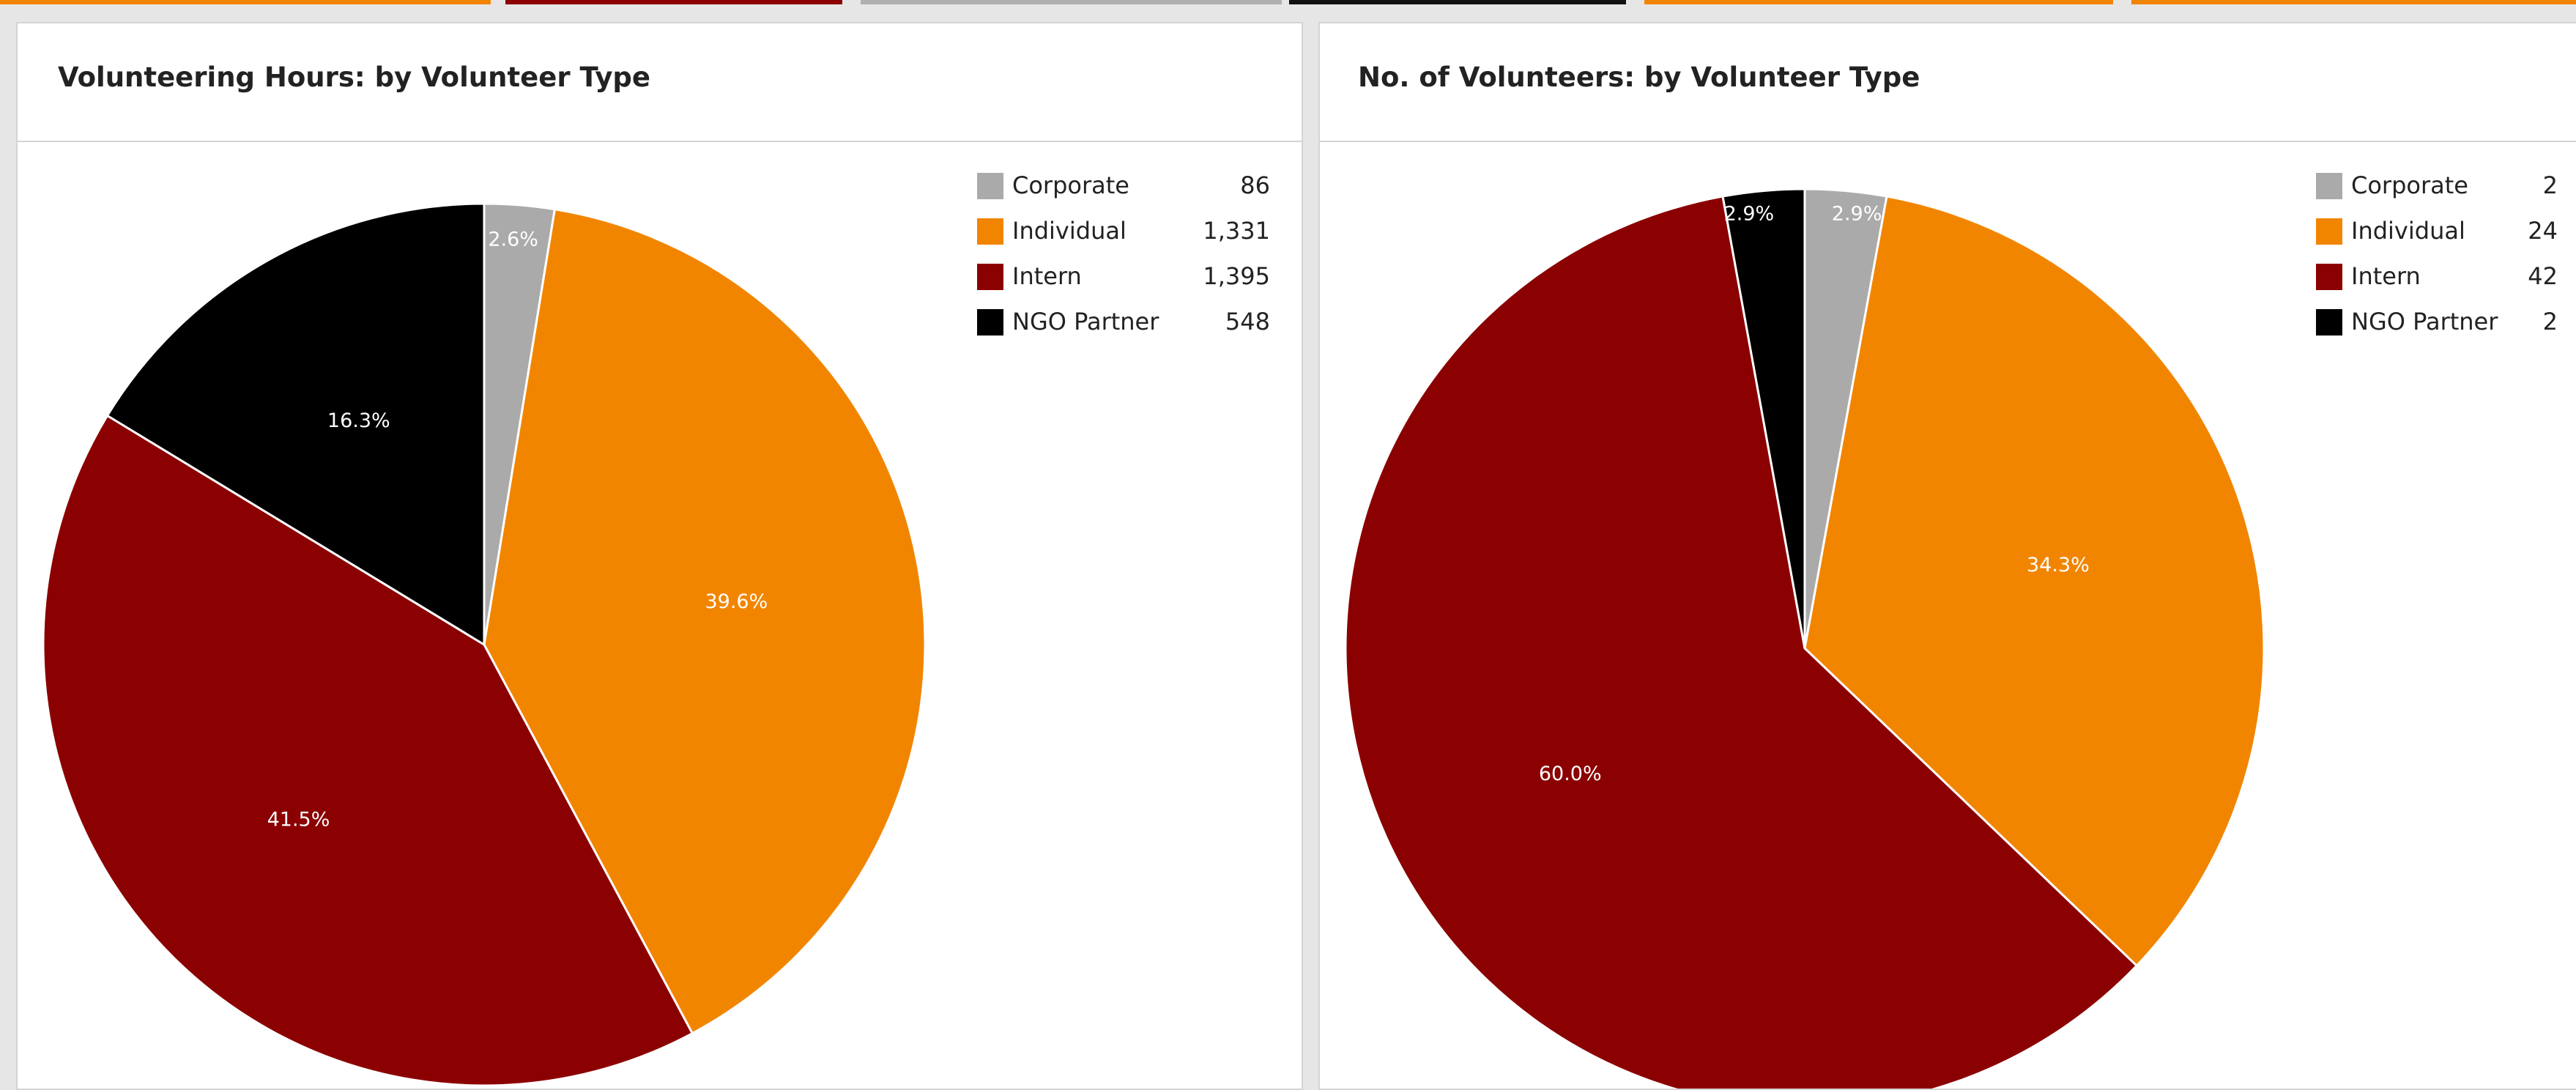  I want to click on slice-label-corporate: 2.6%, so click(513, 240).